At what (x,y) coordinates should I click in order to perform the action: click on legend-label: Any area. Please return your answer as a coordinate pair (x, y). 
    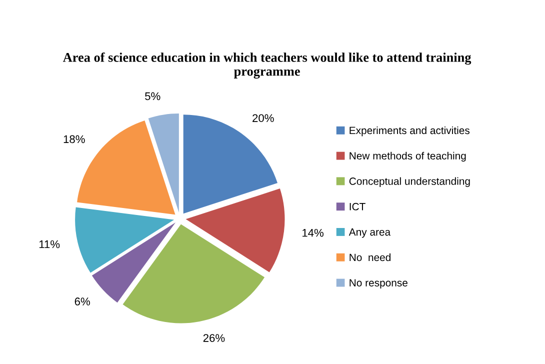
    Looking at the image, I should click on (369, 233).